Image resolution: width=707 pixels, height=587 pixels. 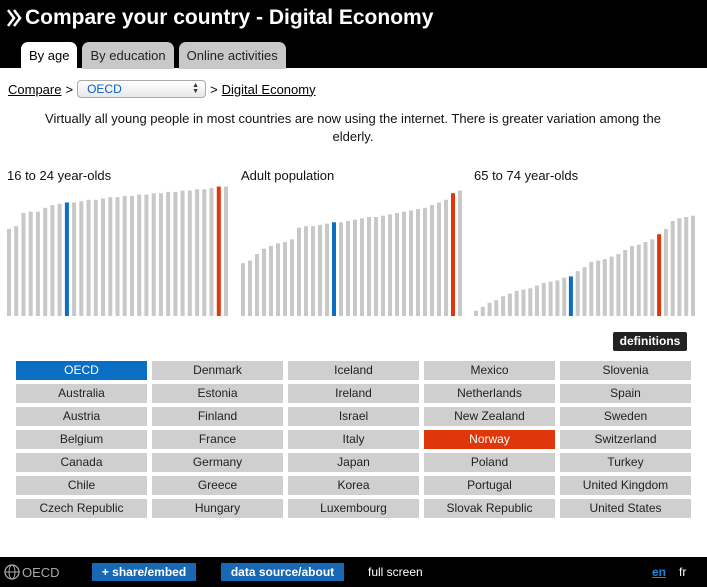 I want to click on share-embed-button: + share/embed, so click(x=144, y=572).